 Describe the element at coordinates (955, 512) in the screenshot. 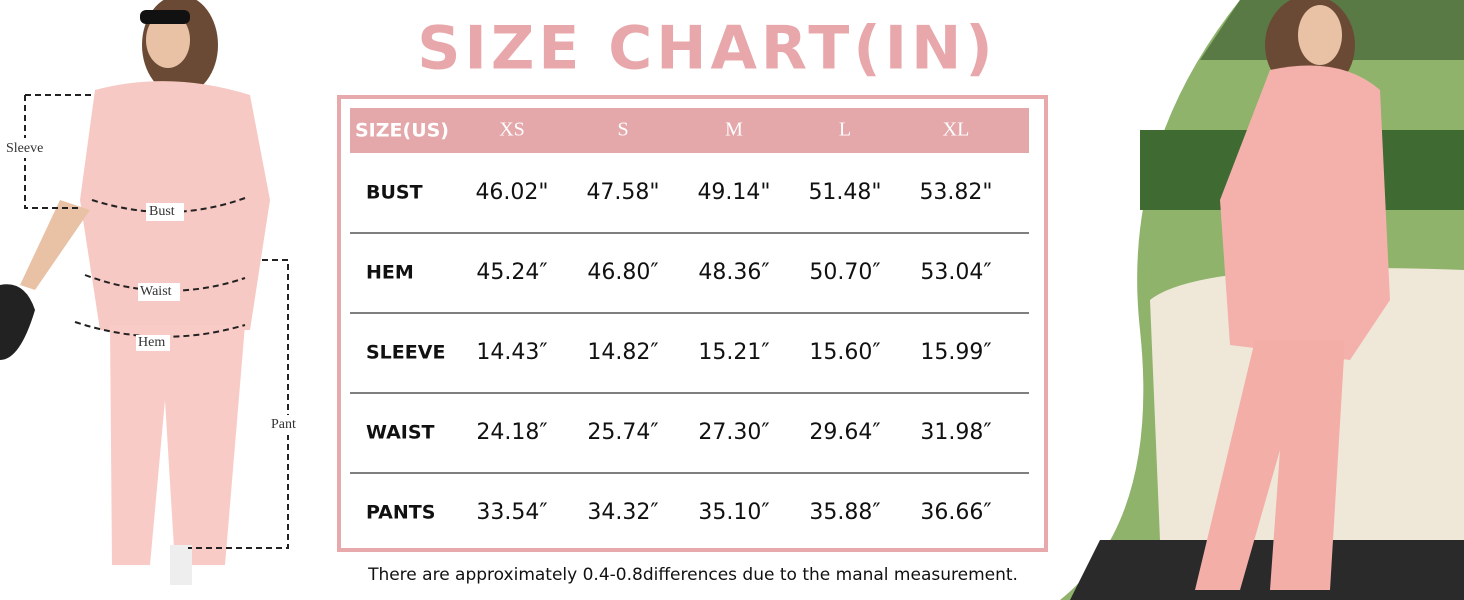

I see `cell: 36.66″` at that location.